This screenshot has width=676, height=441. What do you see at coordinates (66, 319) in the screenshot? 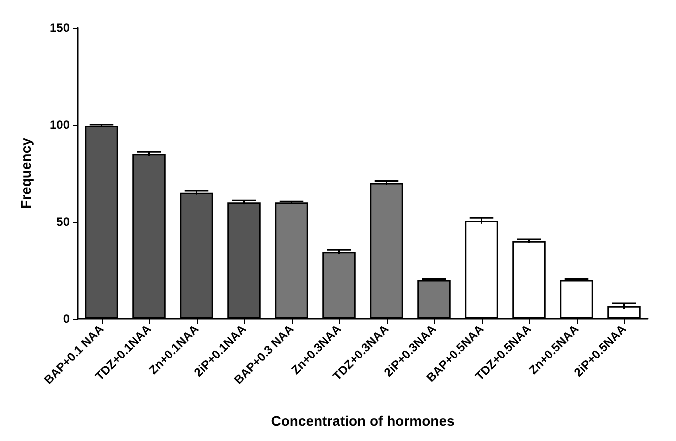
I see `y-tick-label: 0` at bounding box center [66, 319].